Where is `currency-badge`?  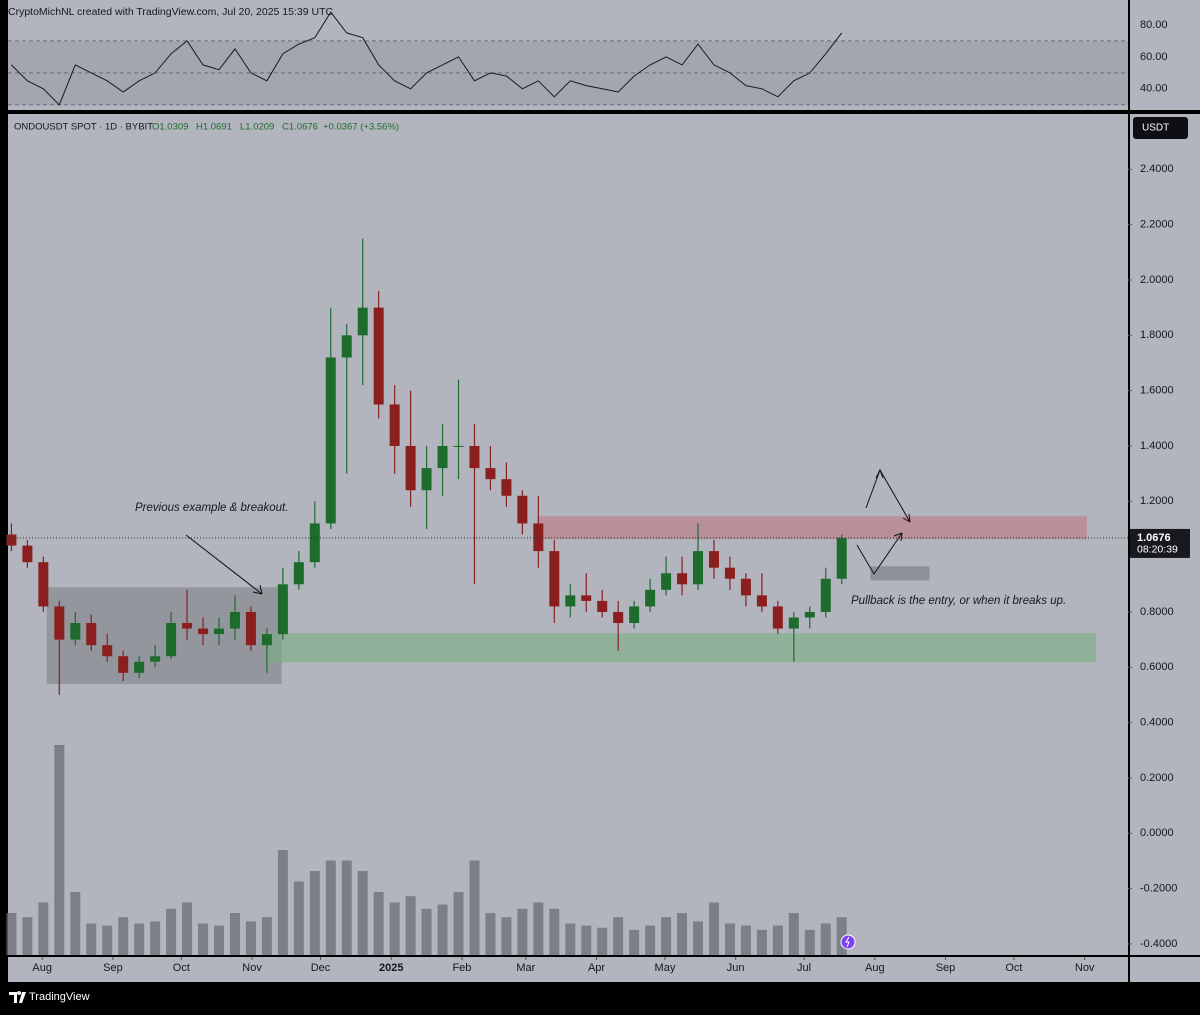 currency-badge is located at coordinates (1160, 128).